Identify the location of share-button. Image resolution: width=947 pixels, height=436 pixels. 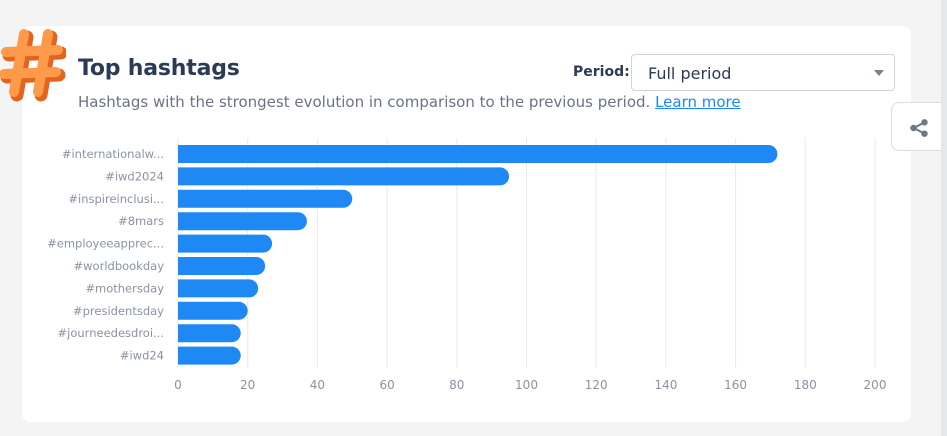
(919, 126).